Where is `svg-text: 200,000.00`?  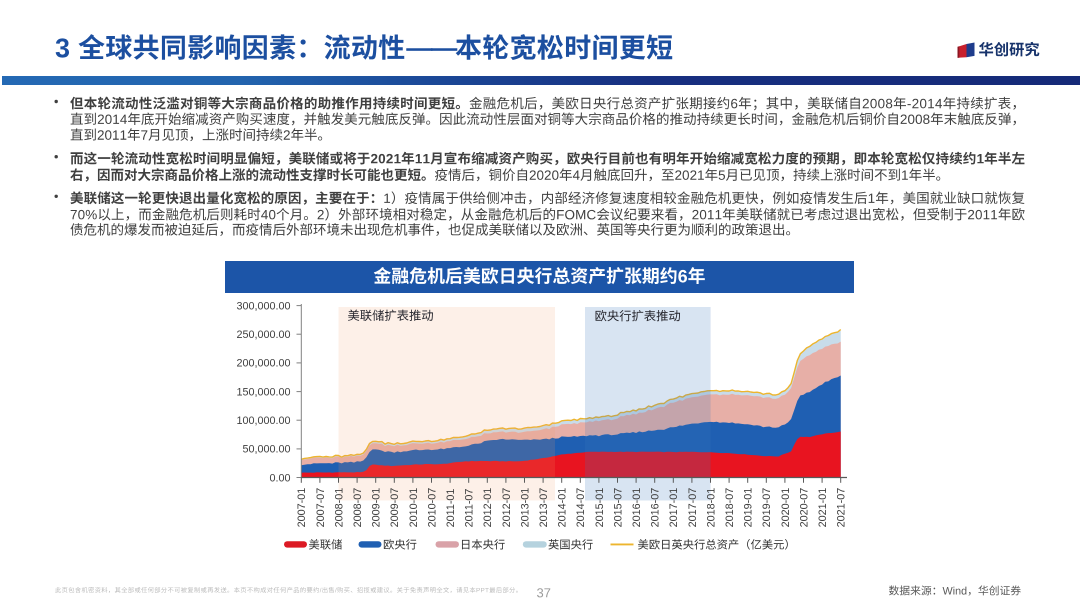
svg-text: 200,000.00 is located at coordinates (263, 364).